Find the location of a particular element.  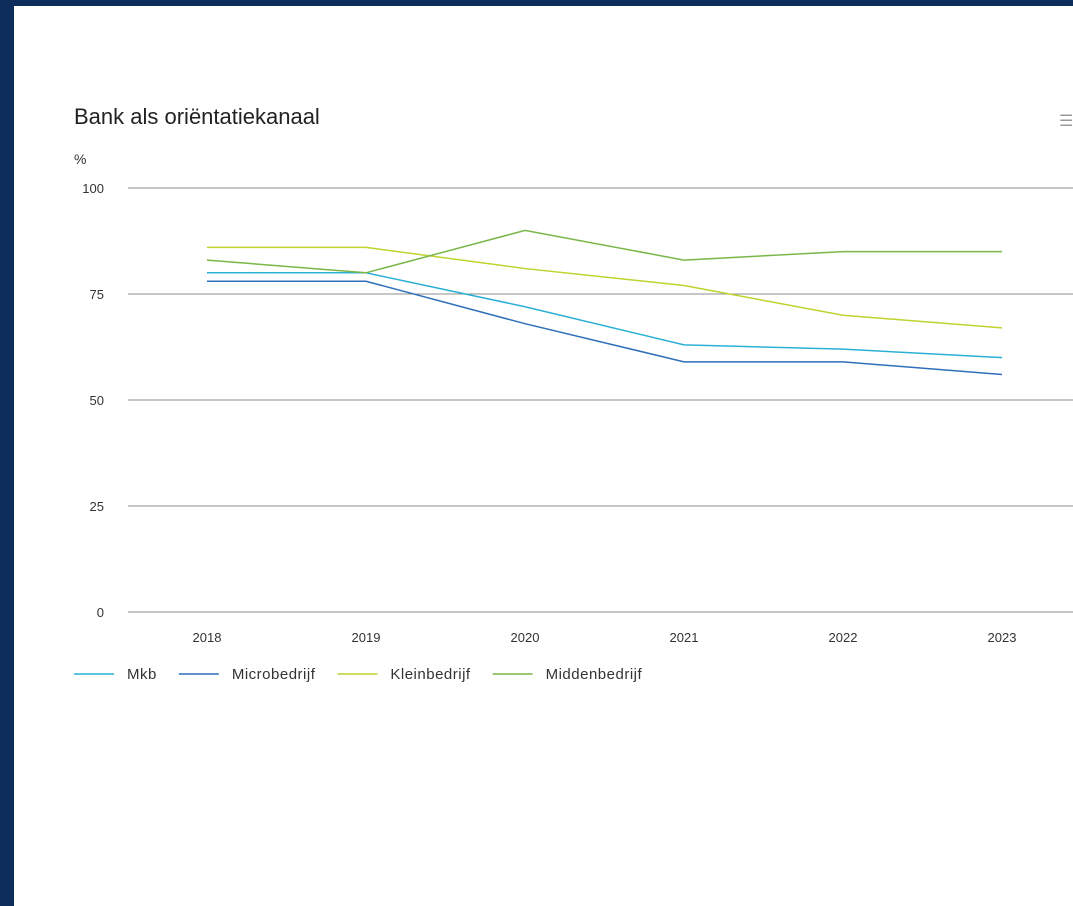

x-tick-label: 2018 is located at coordinates (207, 637).